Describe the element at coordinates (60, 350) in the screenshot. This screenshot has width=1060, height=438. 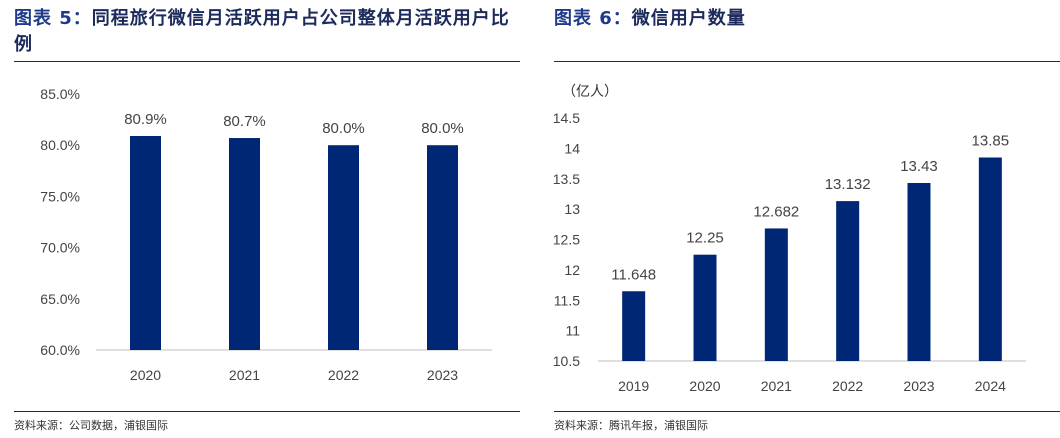
I see `y-tick-label: 60.0%` at that location.